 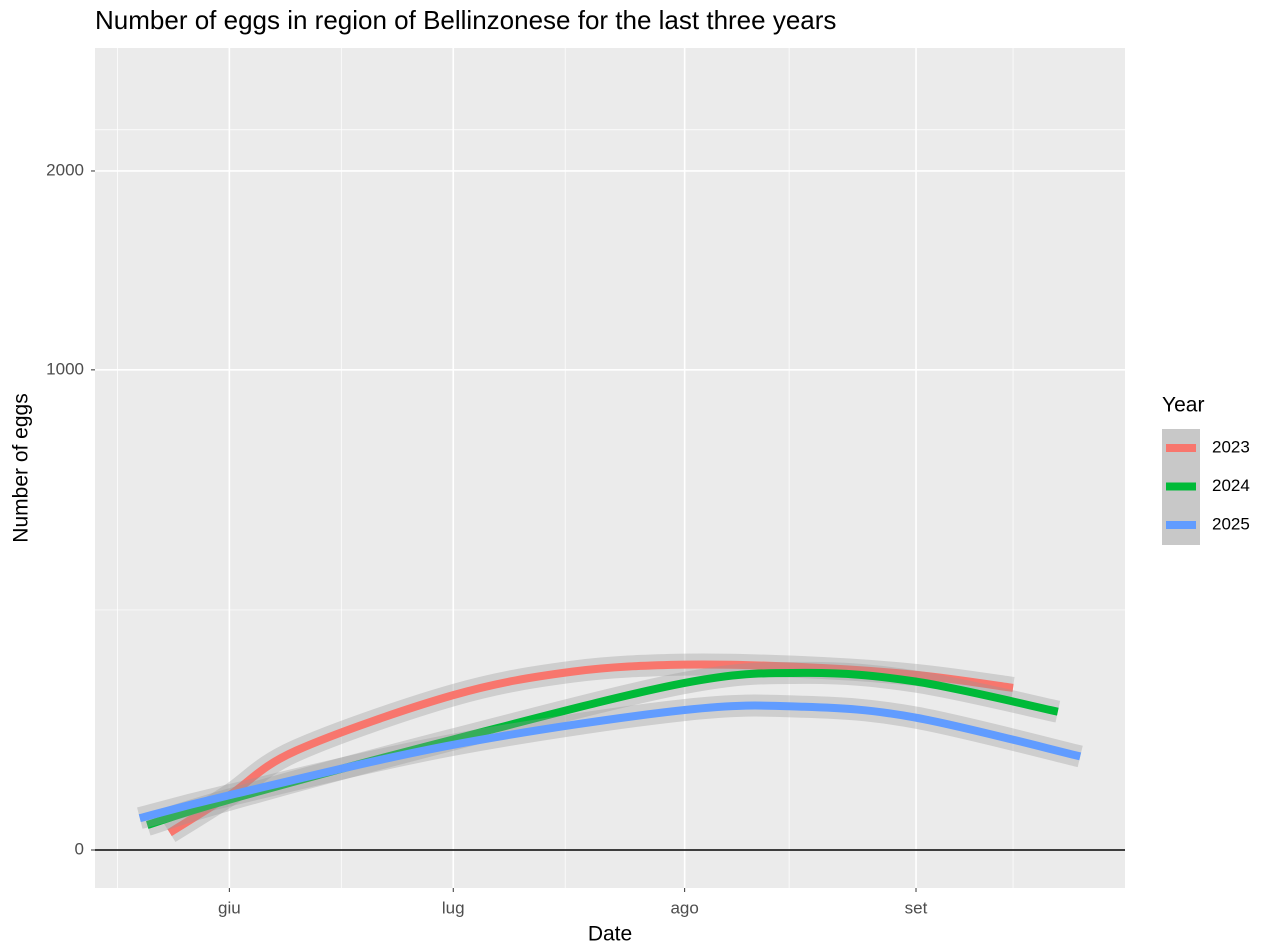 I want to click on legend-title: Year, so click(x=1183, y=405).